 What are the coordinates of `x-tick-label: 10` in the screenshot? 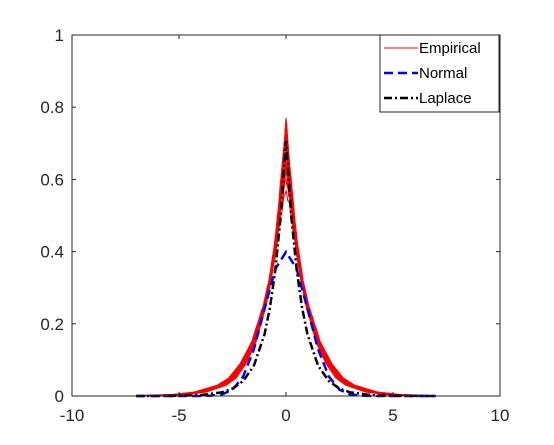 It's located at (500, 415).